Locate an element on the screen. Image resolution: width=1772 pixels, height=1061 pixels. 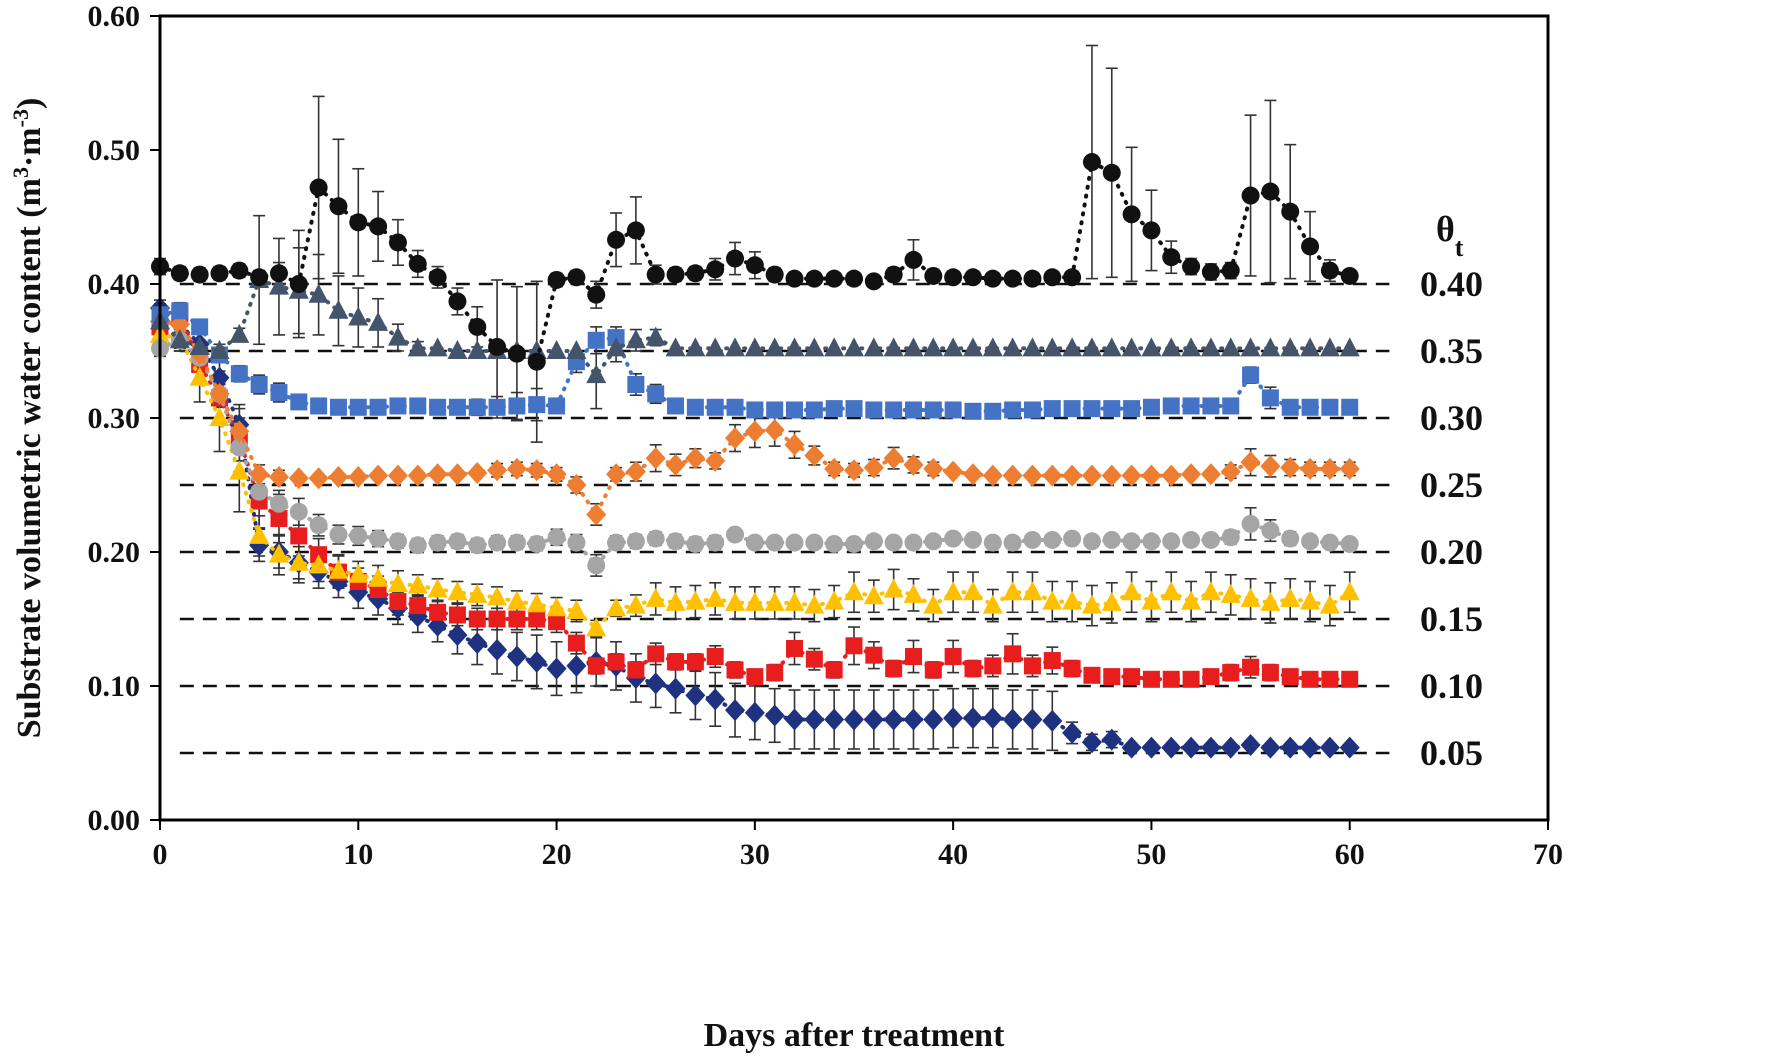
y-tick-label: 0.00 is located at coordinates (114, 820).